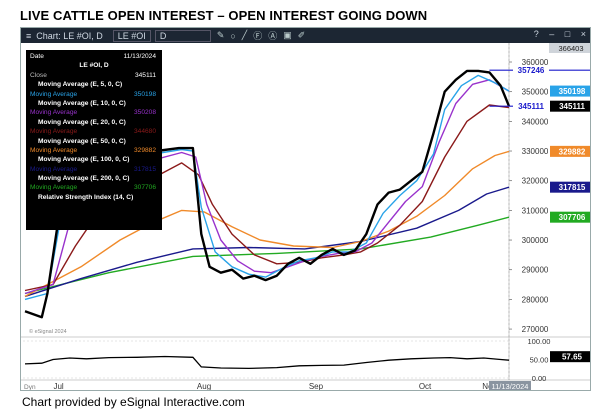 The height and width of the screenshot is (412, 592). I want to click on symbol-input: LE #OI, so click(131, 35).